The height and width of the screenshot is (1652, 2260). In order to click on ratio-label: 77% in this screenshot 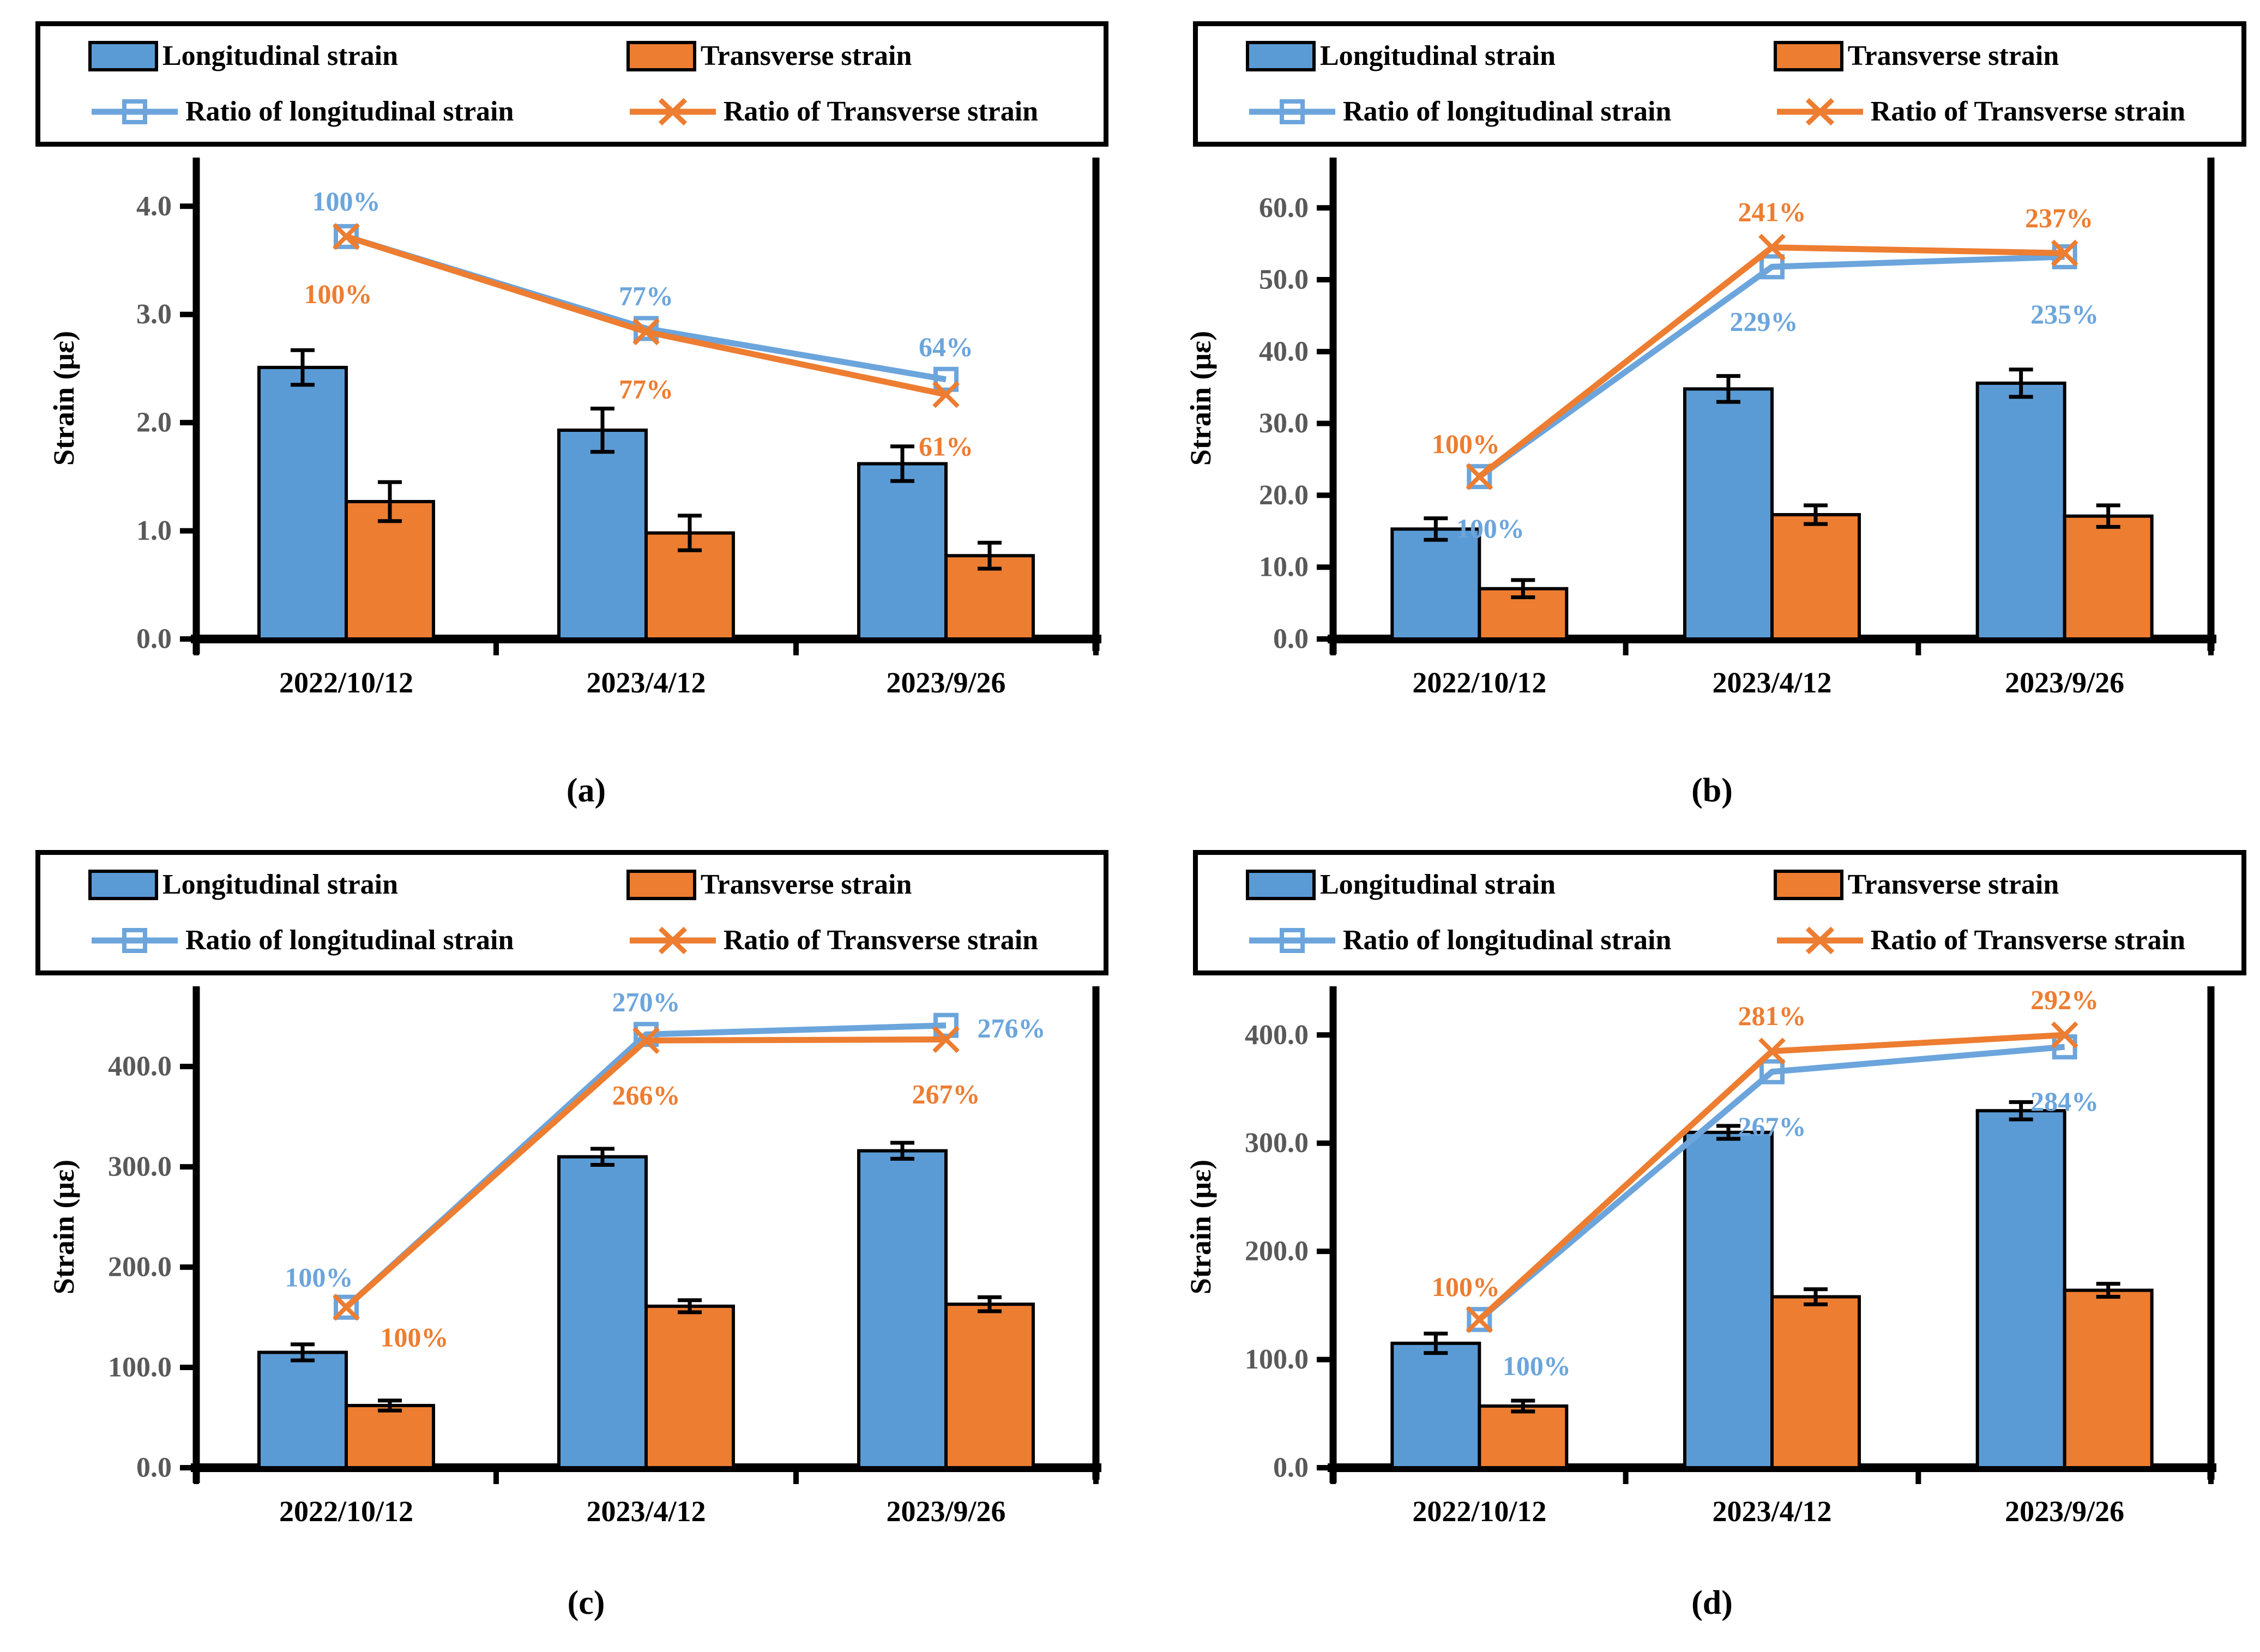, I will do `click(646, 388)`.